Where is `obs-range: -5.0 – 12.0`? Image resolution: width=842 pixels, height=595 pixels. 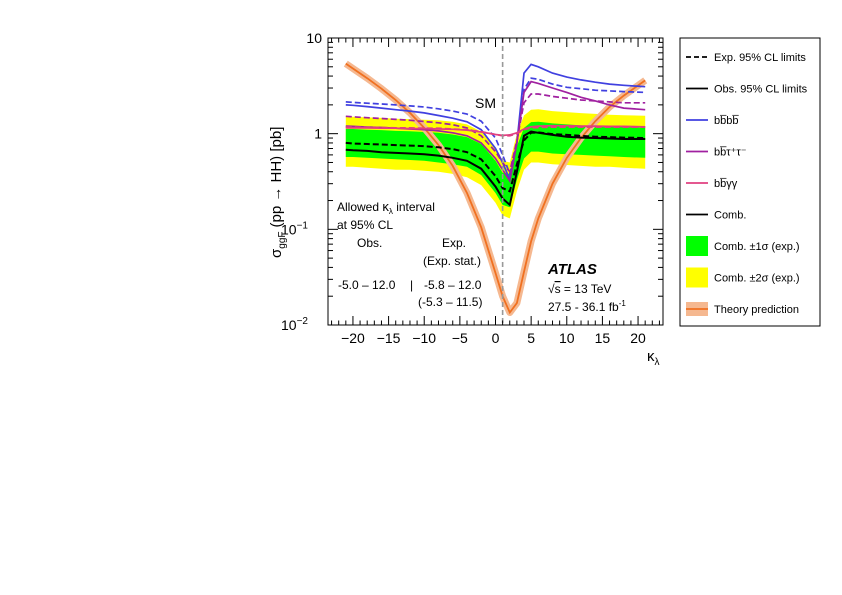 obs-range: -5.0 – 12.0 is located at coordinates (367, 285).